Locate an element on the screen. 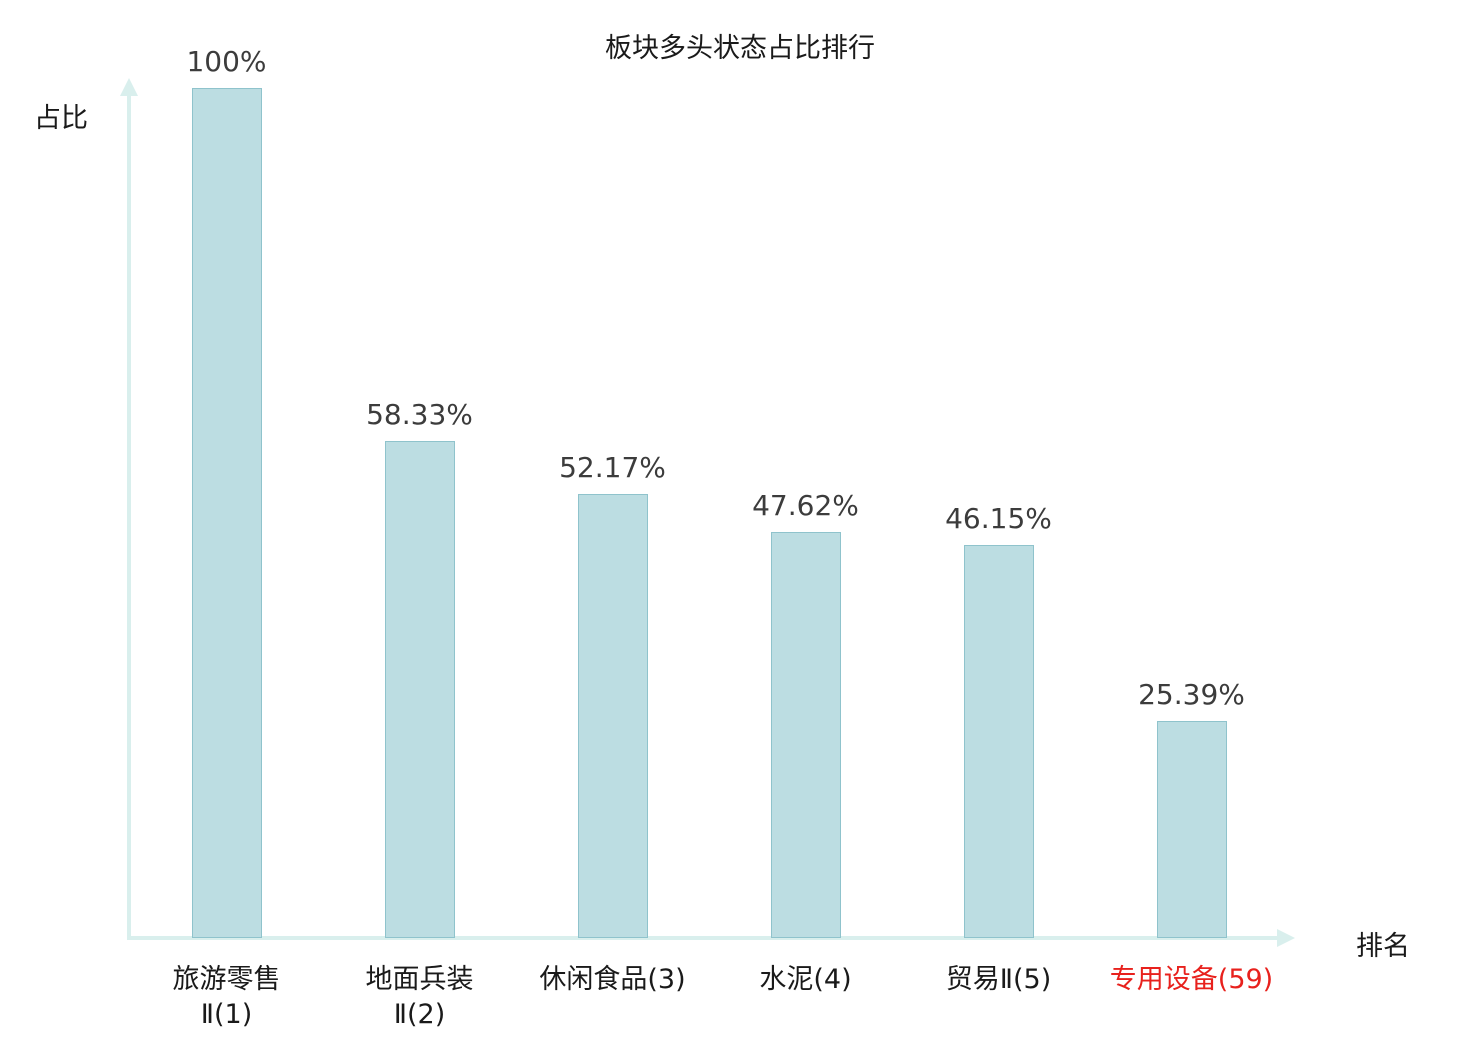  x-axis-line is located at coordinates (702, 938).